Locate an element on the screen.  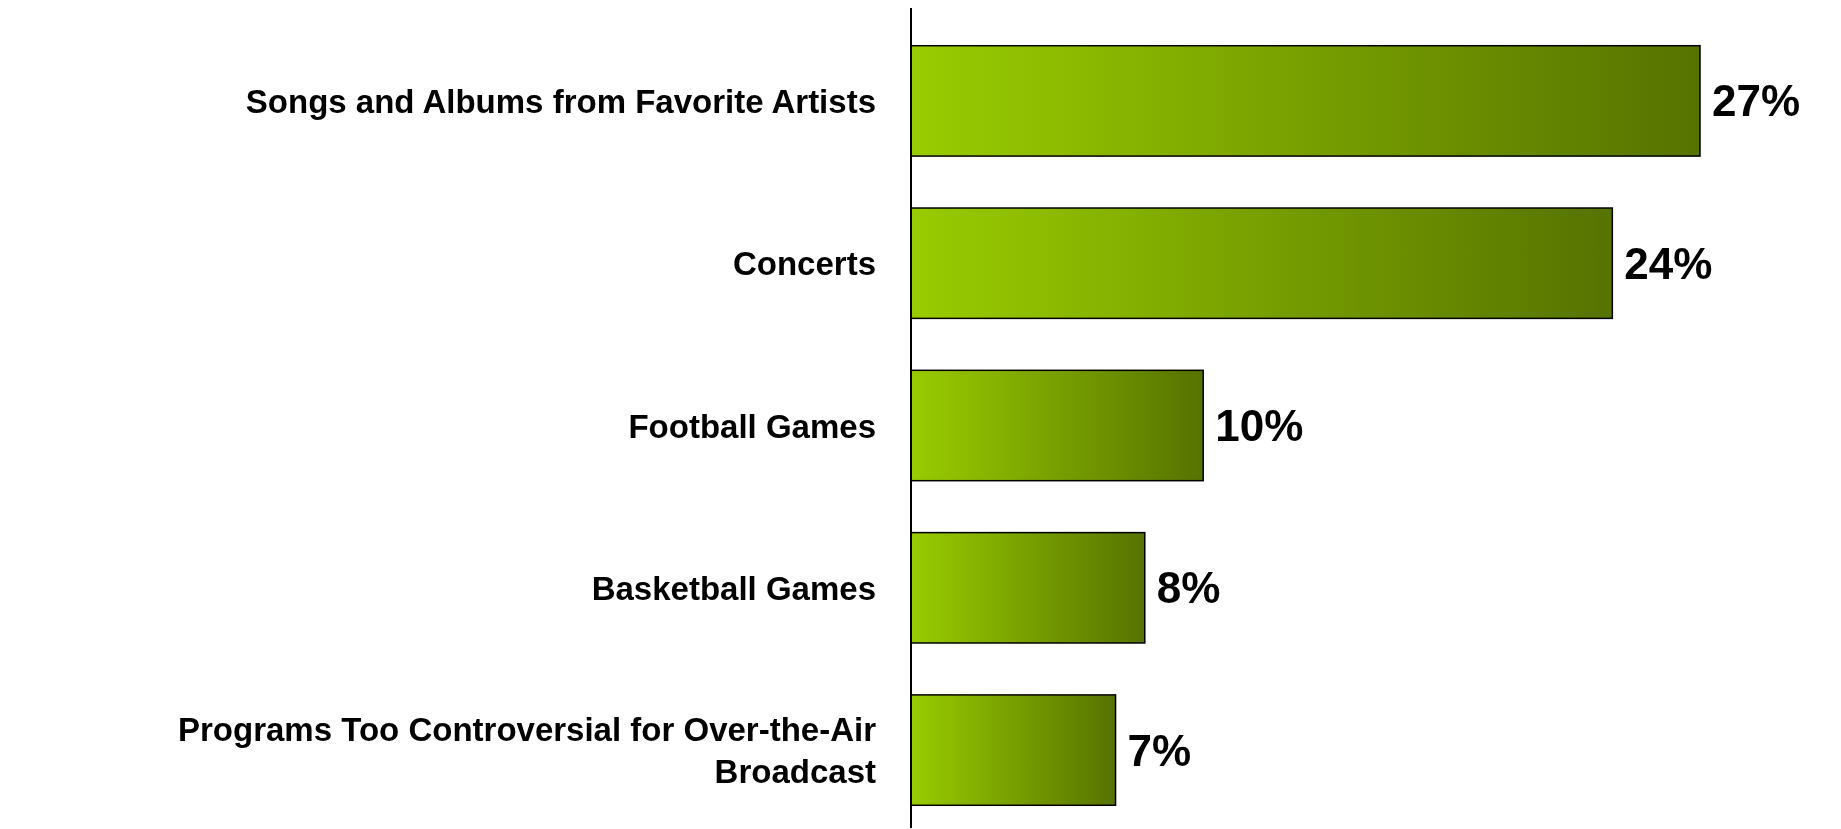
data-label: 7% is located at coordinates (1159, 750).